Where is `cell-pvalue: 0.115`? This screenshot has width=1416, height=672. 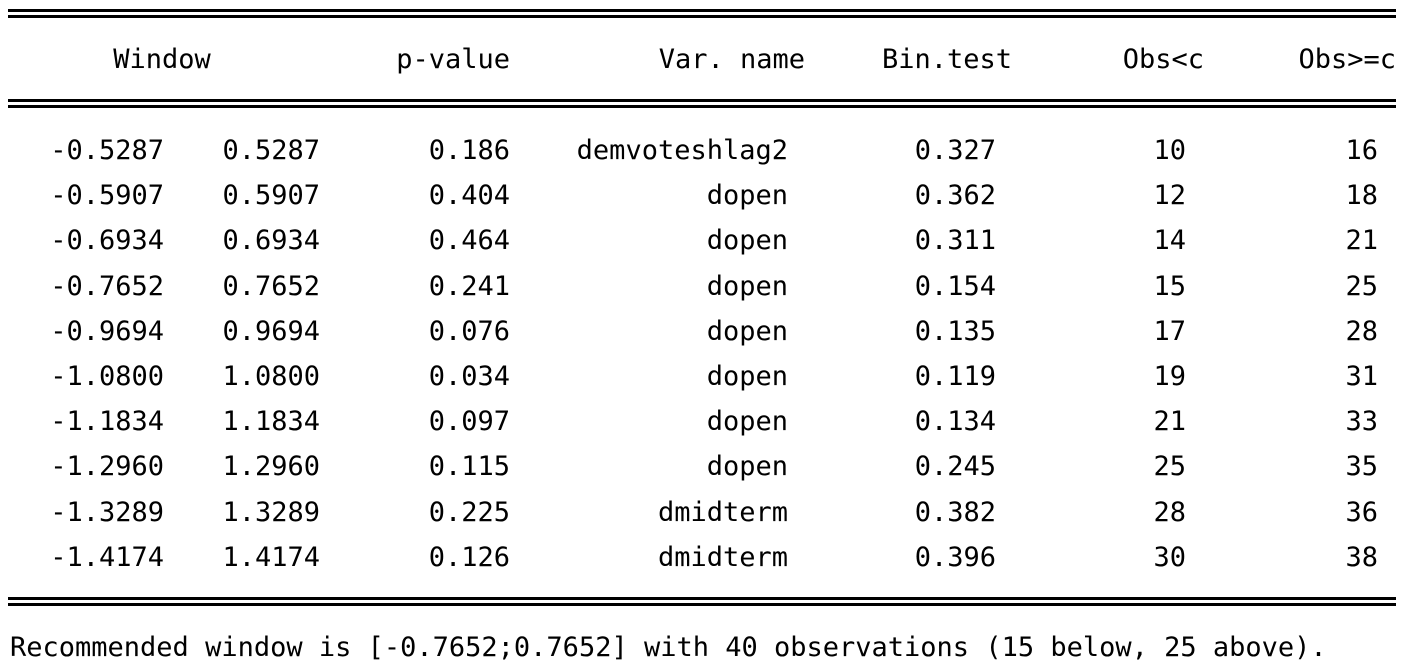
cell-pvalue: 0.115 is located at coordinates (469, 467).